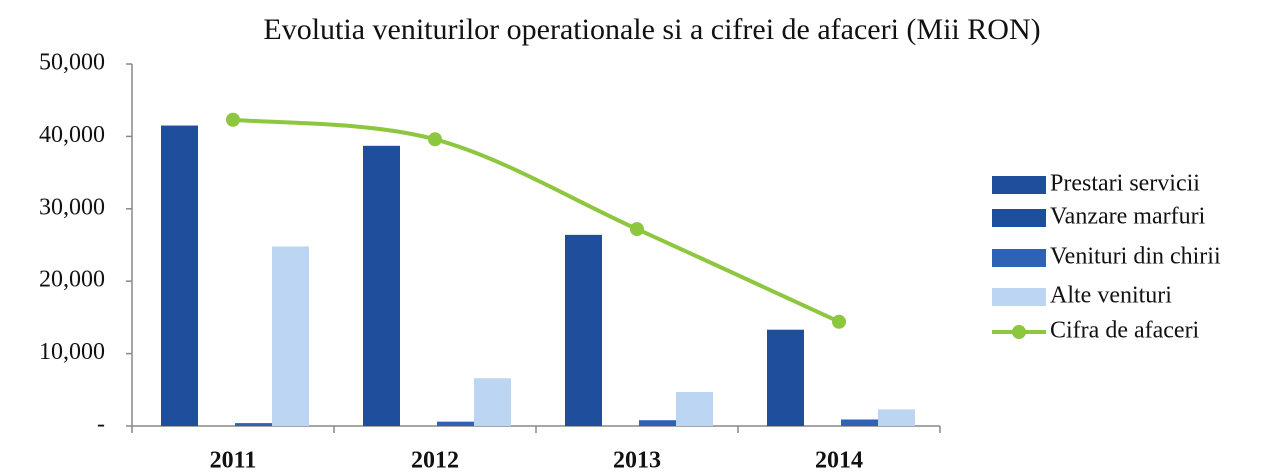 The image size is (1263, 475). What do you see at coordinates (1125, 331) in the screenshot?
I see `legend-label: Cifra de afaceri` at bounding box center [1125, 331].